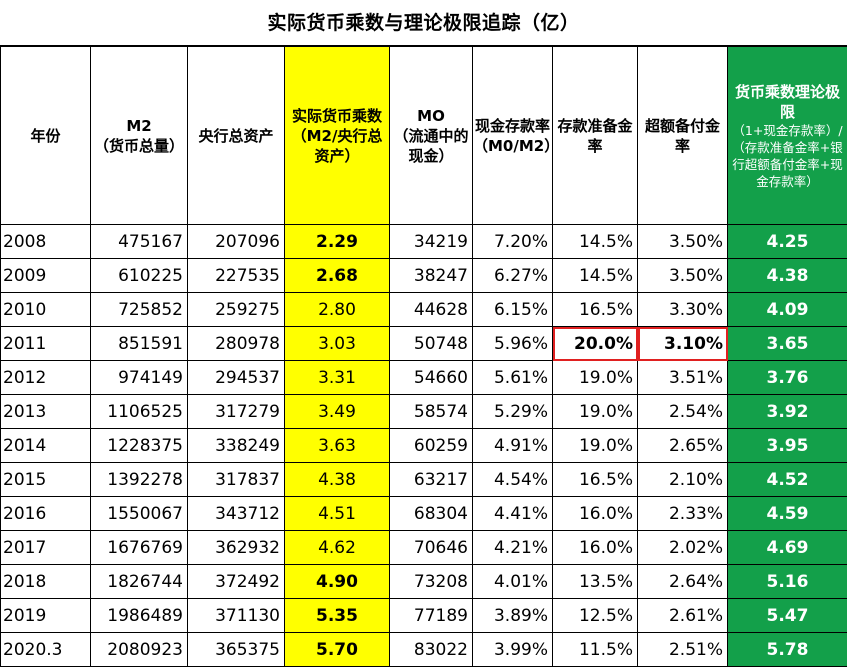 The height and width of the screenshot is (670, 847). Describe the element at coordinates (595, 581) in the screenshot. I see `cell-rrr: 13.5%` at that location.